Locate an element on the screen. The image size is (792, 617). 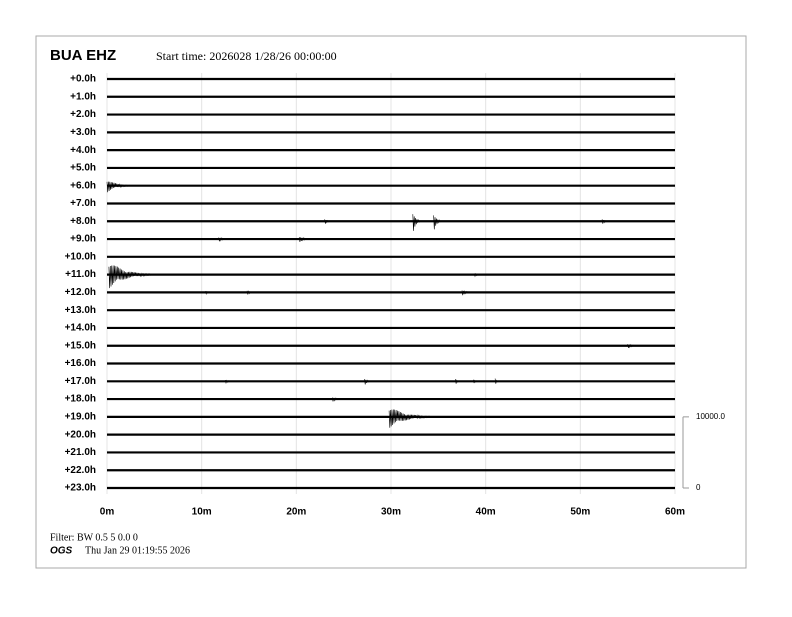
x-tick-label: 60m is located at coordinates (675, 512).